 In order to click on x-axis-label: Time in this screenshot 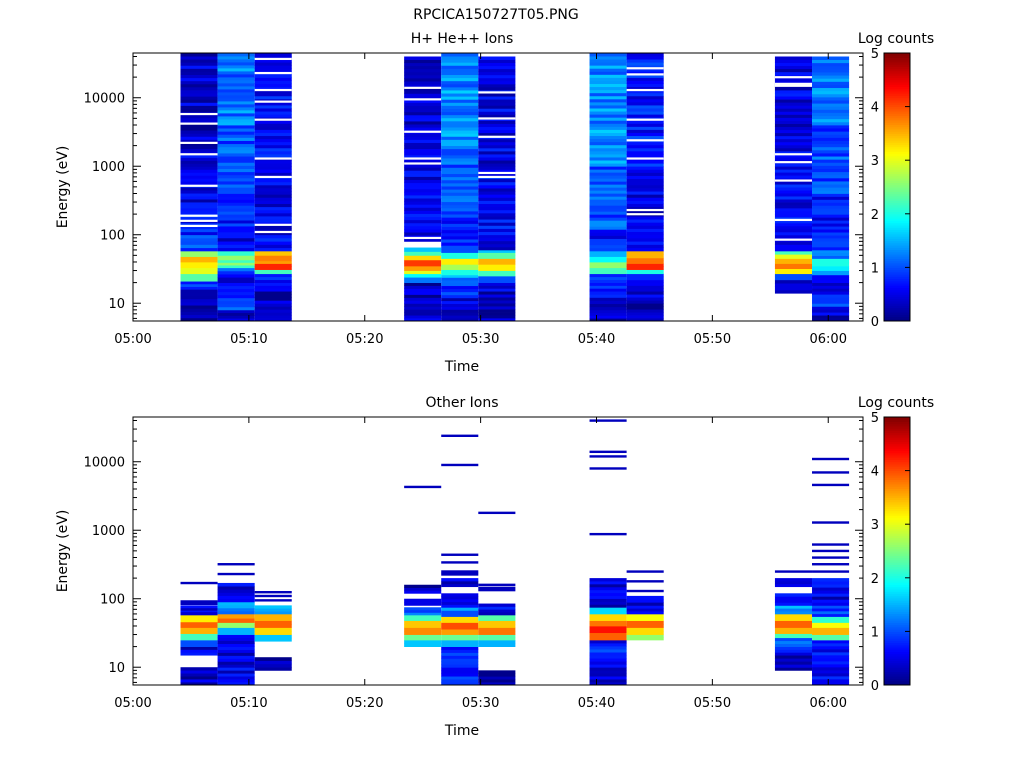, I will do `click(461, 367)`.